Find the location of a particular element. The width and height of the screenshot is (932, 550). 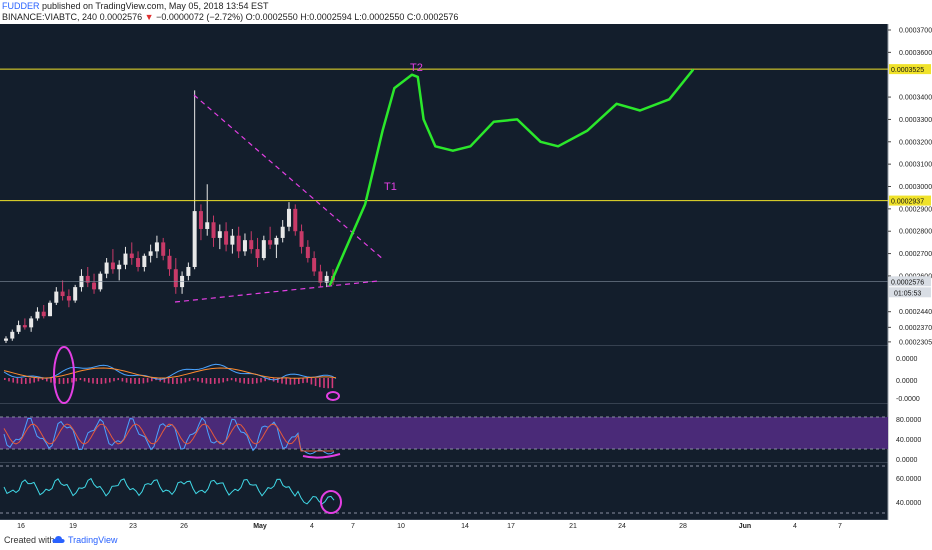

time-tick-label: 4 is located at coordinates (795, 526).